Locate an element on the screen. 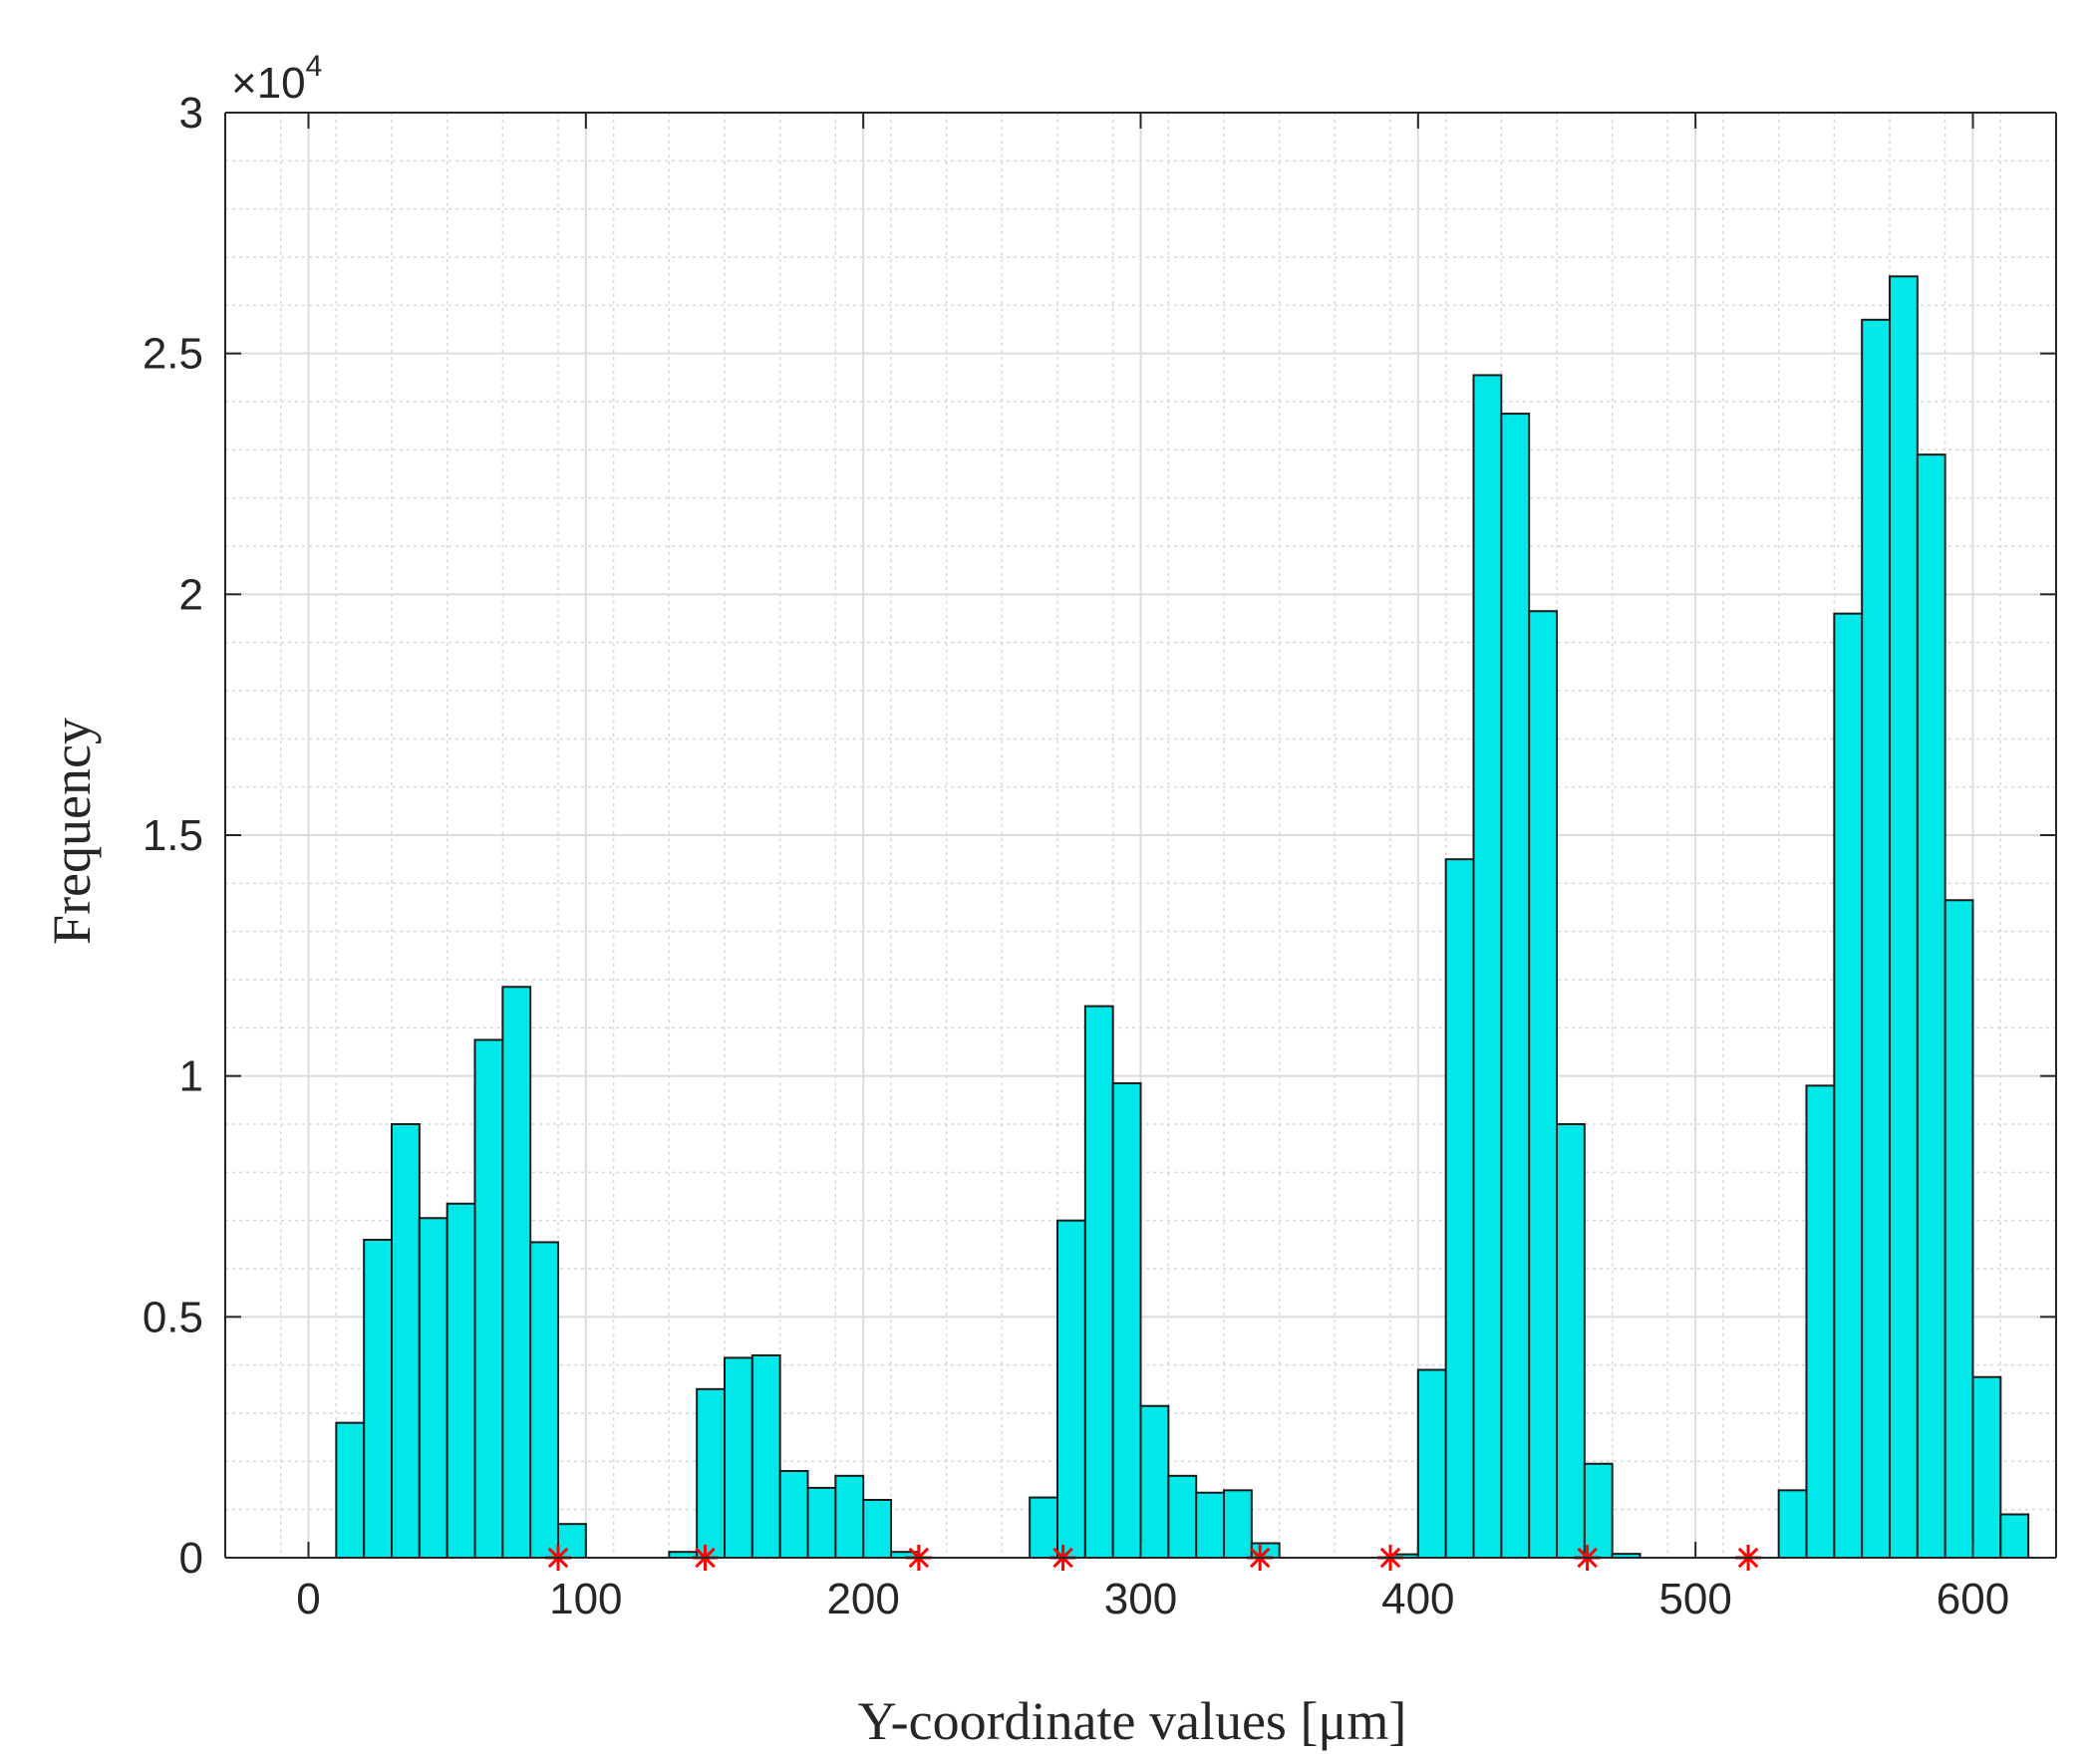  y-multiplier-label: ×10⁴ is located at coordinates (276, 79).